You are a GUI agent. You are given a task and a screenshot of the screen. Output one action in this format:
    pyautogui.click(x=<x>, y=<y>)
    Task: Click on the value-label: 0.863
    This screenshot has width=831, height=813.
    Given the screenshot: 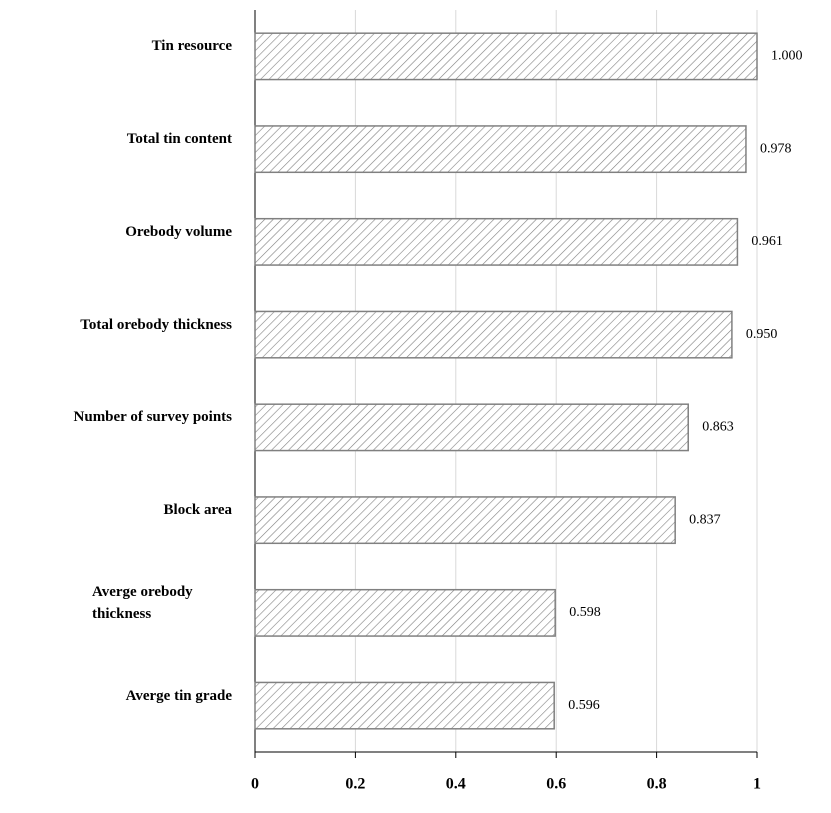 What is the action you would take?
    pyautogui.click(x=718, y=427)
    